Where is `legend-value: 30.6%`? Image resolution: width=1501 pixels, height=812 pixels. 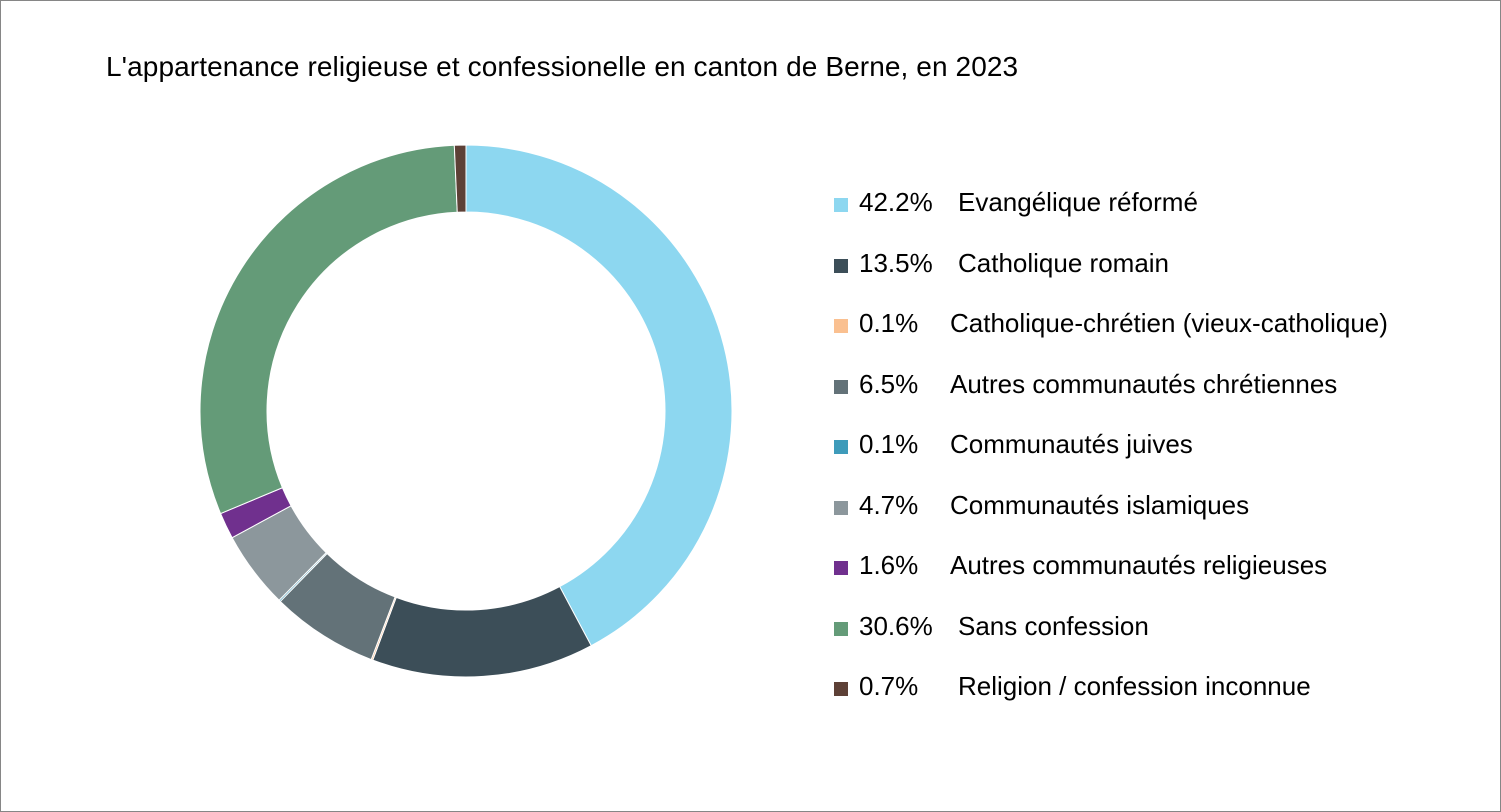
legend-value: 30.6% is located at coordinates (896, 625).